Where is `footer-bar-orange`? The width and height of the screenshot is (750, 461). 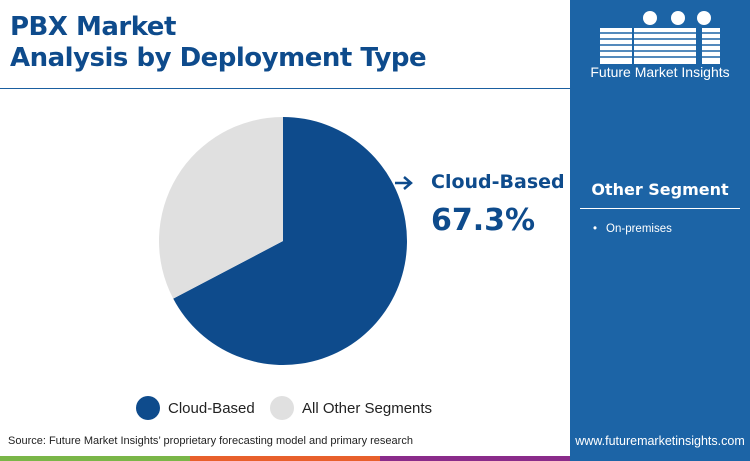
footer-bar-orange is located at coordinates (285, 458).